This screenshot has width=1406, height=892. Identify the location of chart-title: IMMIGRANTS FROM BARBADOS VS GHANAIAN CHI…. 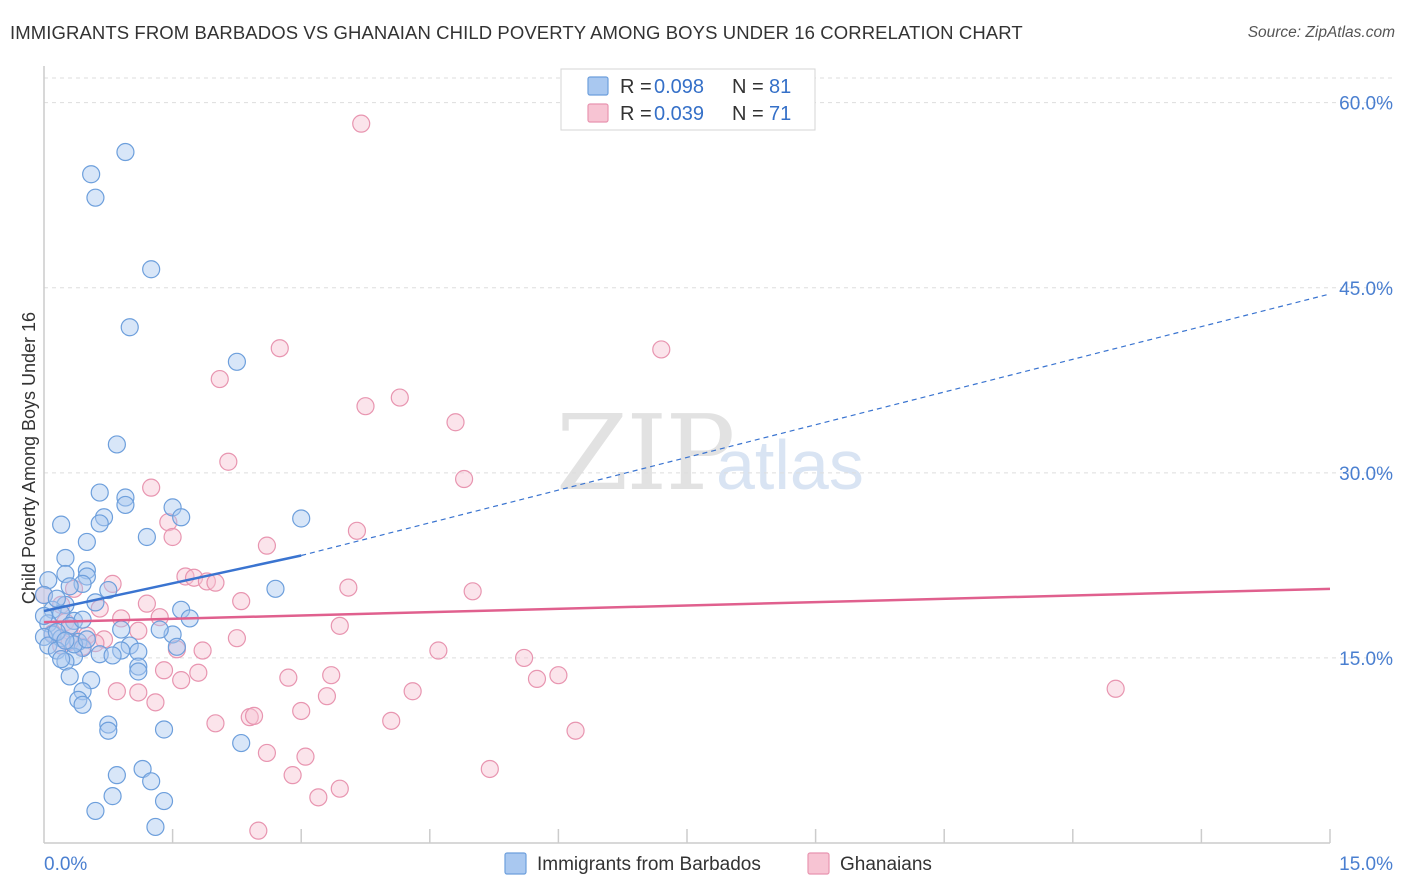
(516, 32).